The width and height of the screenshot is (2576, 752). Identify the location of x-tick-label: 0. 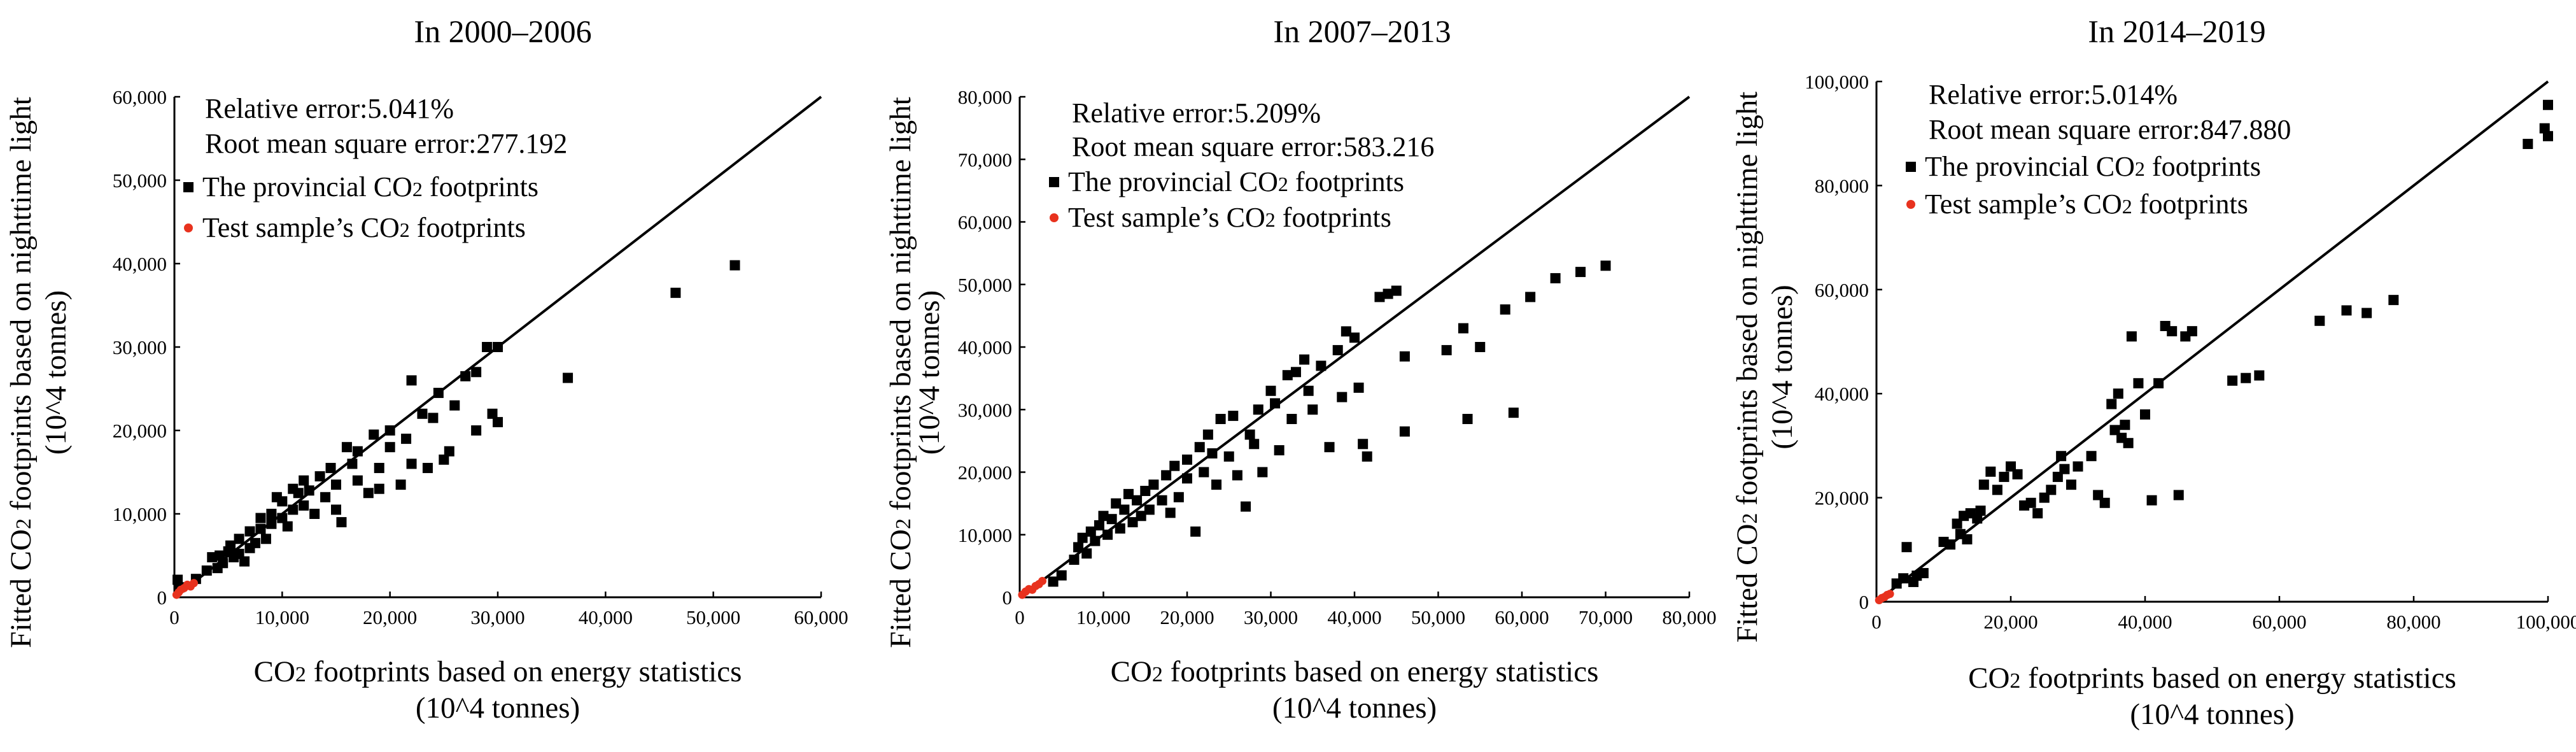
(1877, 622).